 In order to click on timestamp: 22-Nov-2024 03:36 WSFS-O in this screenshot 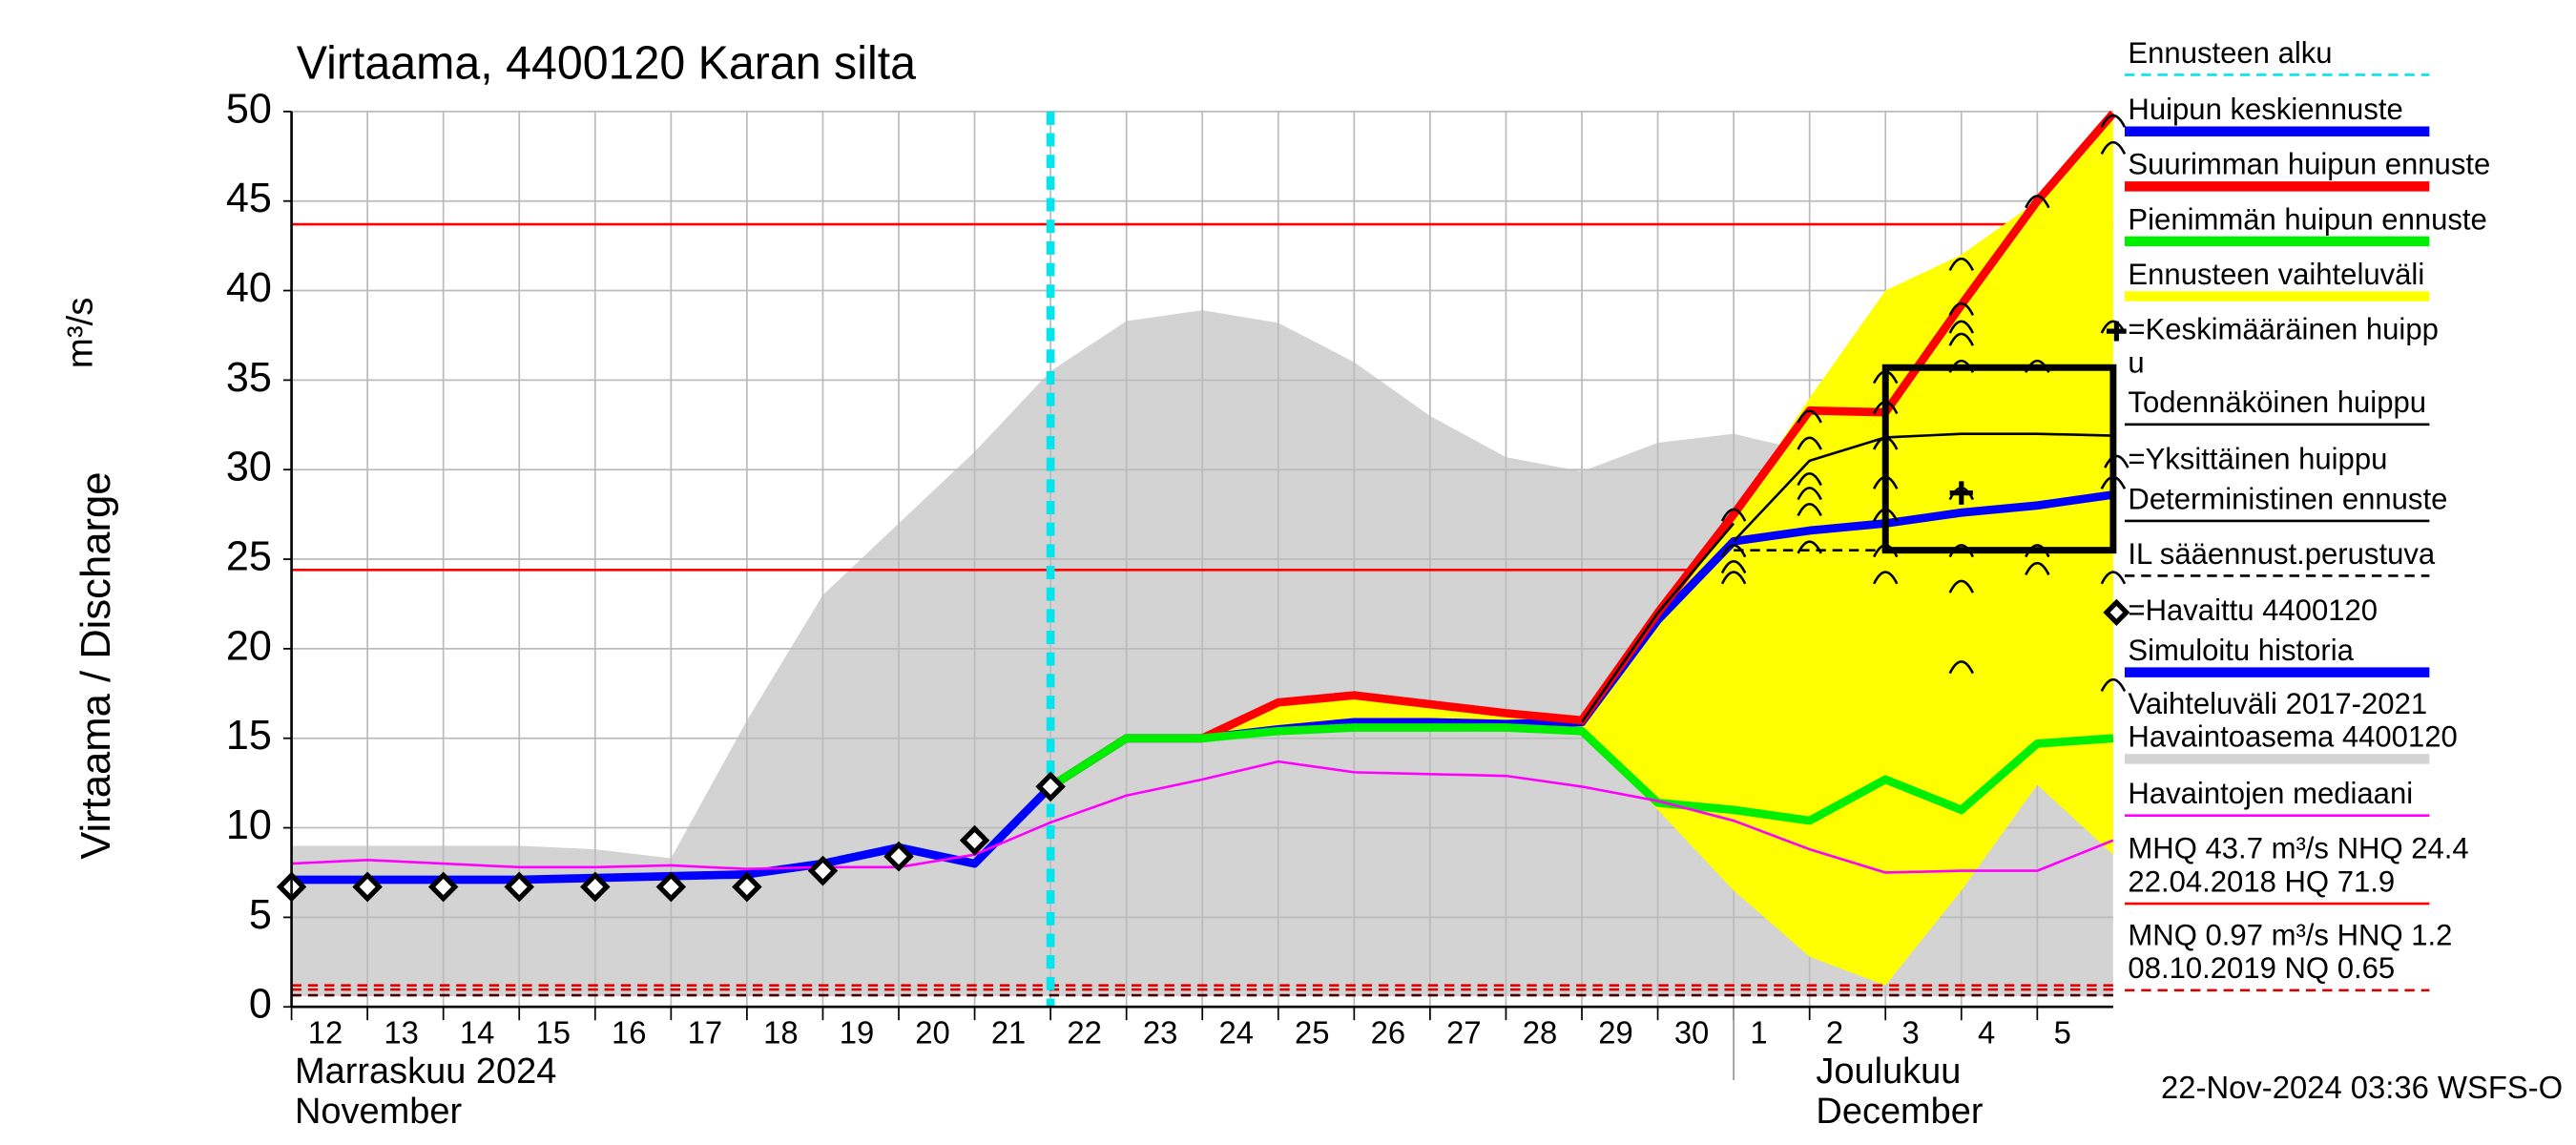, I will do `click(2362, 1087)`.